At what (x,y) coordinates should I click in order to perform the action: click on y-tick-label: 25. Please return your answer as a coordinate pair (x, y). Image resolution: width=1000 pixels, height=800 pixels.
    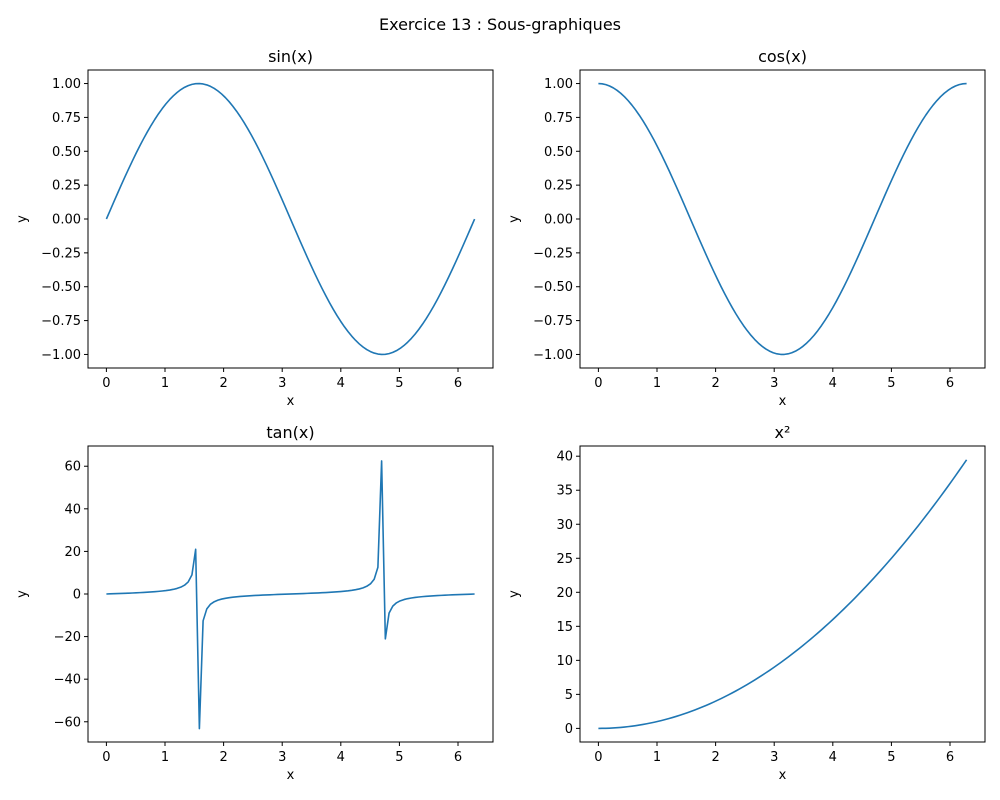
    Looking at the image, I should click on (564, 559).